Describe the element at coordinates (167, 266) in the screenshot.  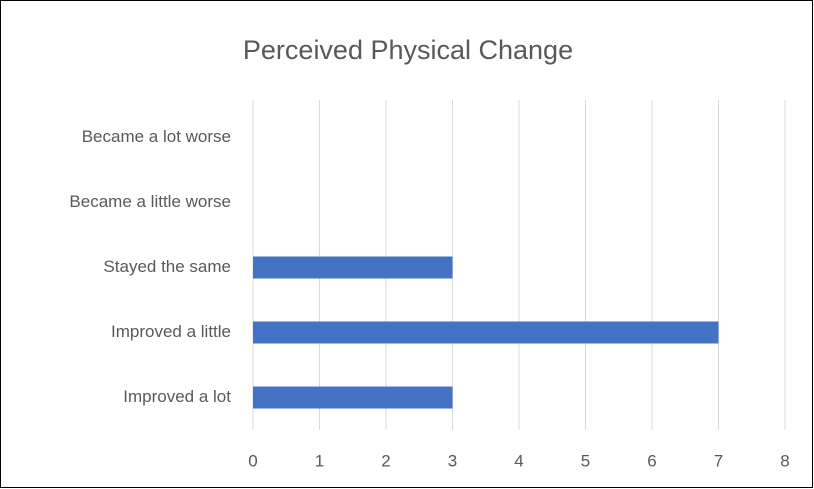
I see `y-tick-label: Stayed the same` at that location.